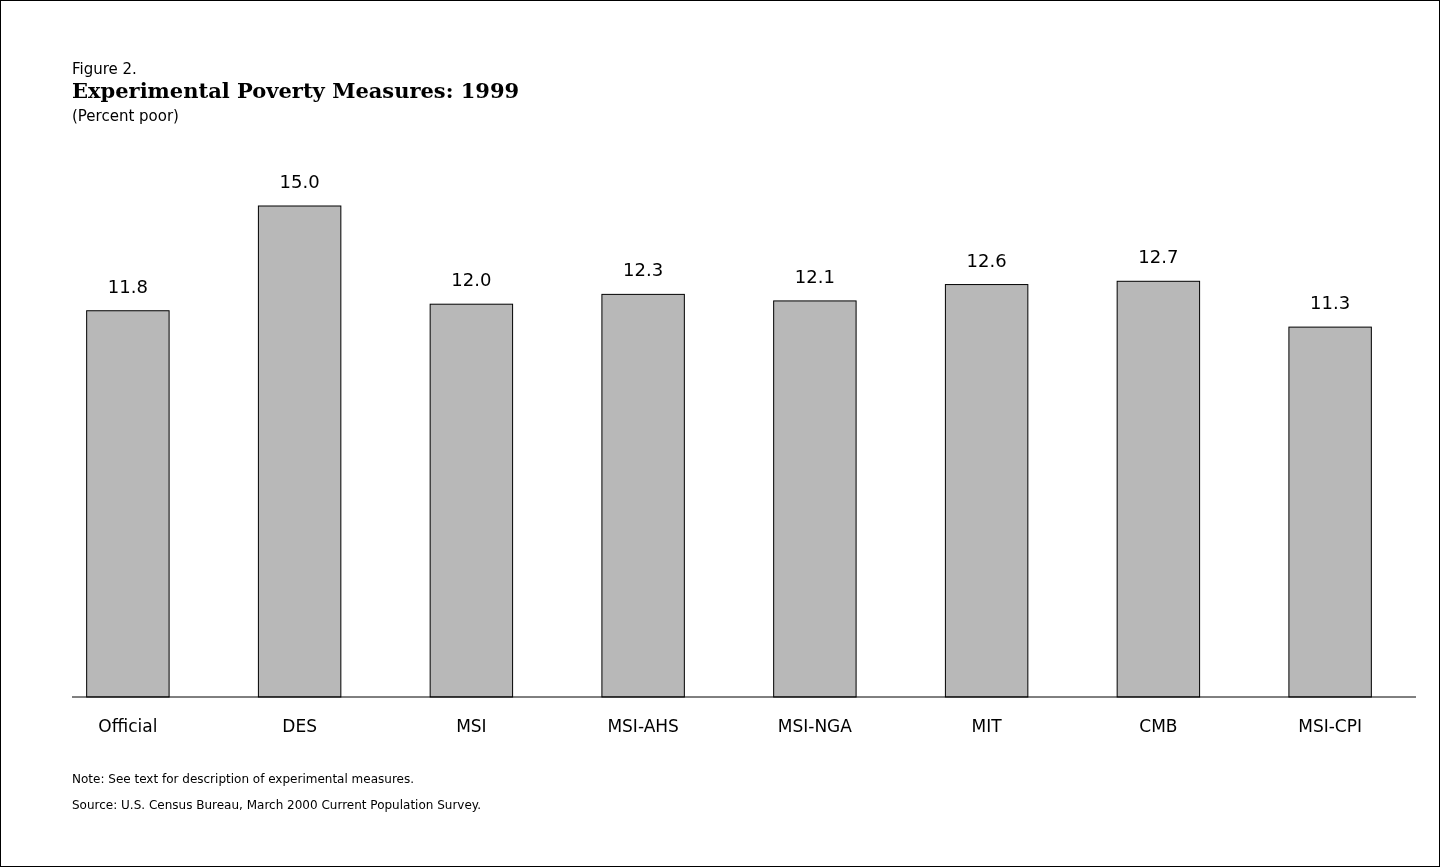  I want to click on x-tick-label: Official, so click(128, 726).